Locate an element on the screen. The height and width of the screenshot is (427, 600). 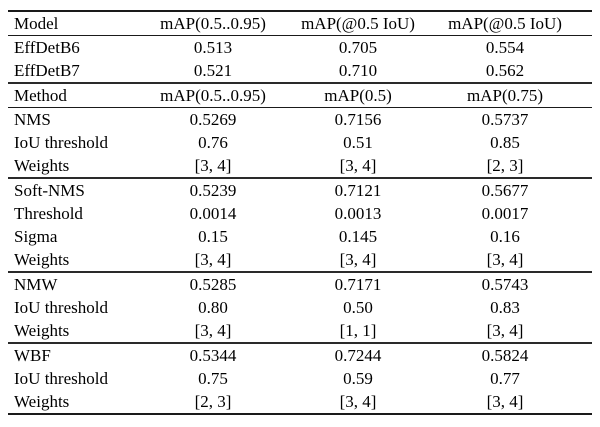
column-header-method: Method is located at coordinates (75, 95).